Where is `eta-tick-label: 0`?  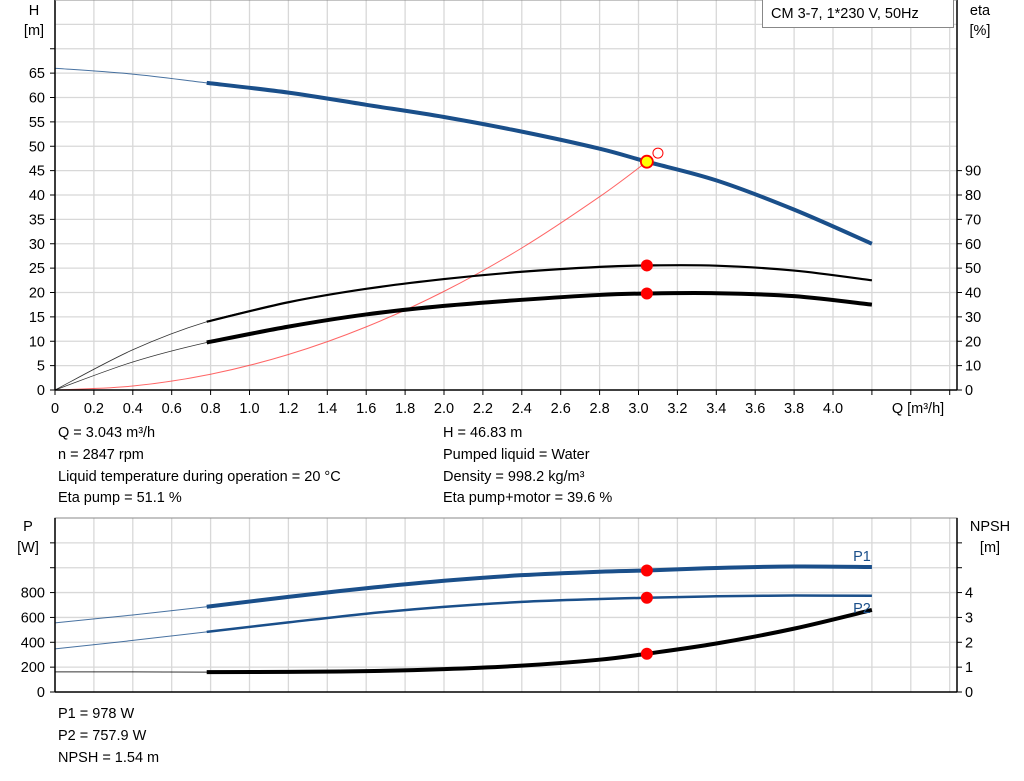
eta-tick-label: 0 is located at coordinates (969, 391).